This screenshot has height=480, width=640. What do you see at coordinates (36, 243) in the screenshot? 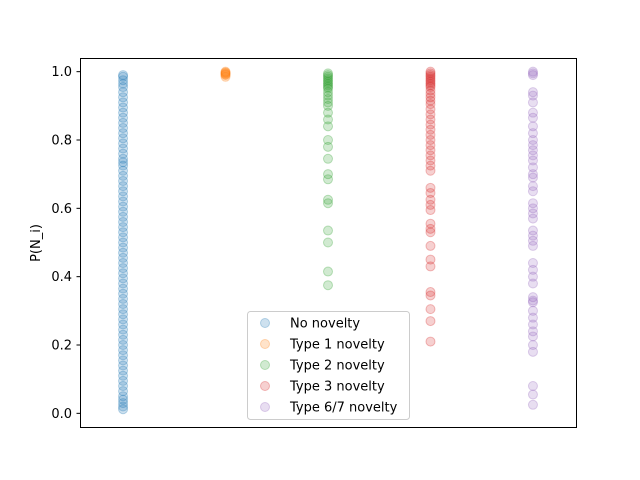
I see `y-axis-label: P(N_i)` at bounding box center [36, 243].